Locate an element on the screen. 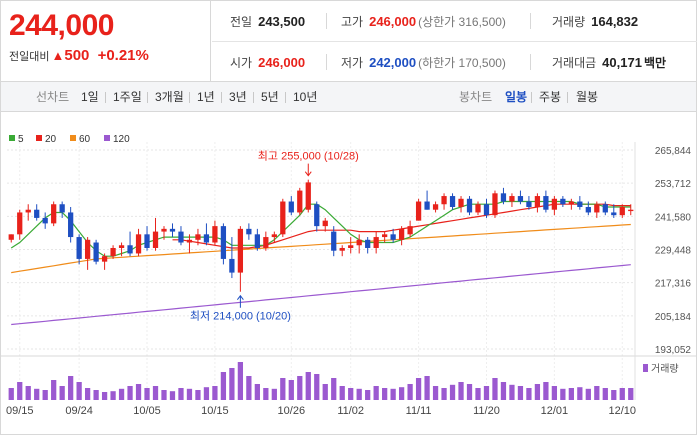  chart-toolbar: 선차트 1일 1주일 3개월 1년 3년 5년 10년 봉차트 일봉 주봉 월봉 is located at coordinates (348, 97).